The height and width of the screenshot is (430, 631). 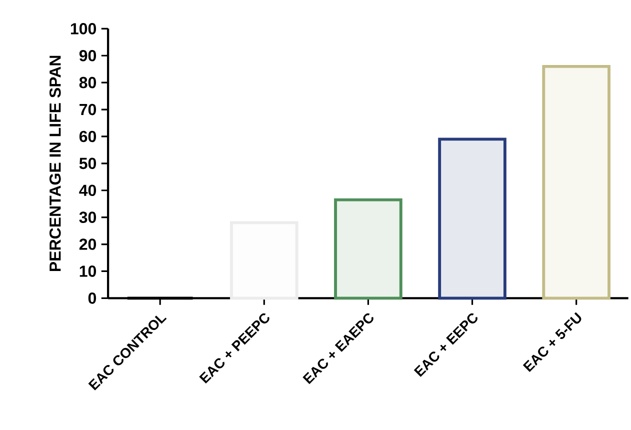 I want to click on y-tick-label: 30, so click(x=87, y=217).